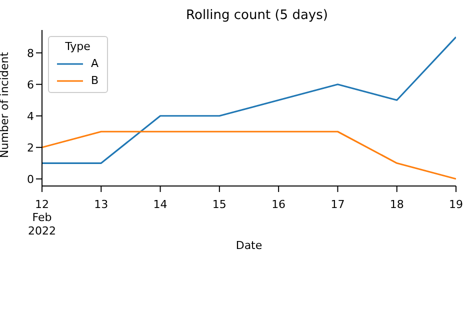 The image size is (474, 316). What do you see at coordinates (30, 53) in the screenshot?
I see `y-tick-label: 8` at bounding box center [30, 53].